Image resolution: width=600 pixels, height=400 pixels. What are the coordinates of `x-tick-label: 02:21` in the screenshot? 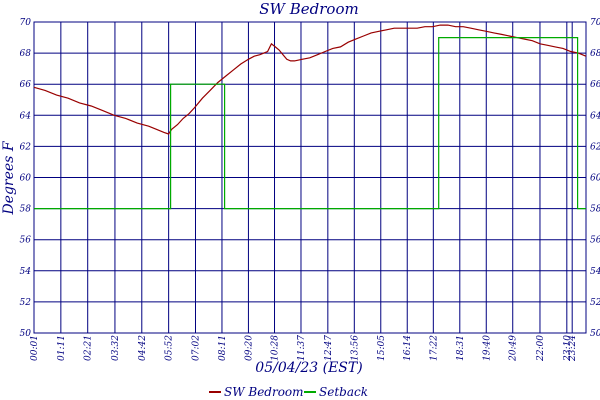 It's located at (89, 348).